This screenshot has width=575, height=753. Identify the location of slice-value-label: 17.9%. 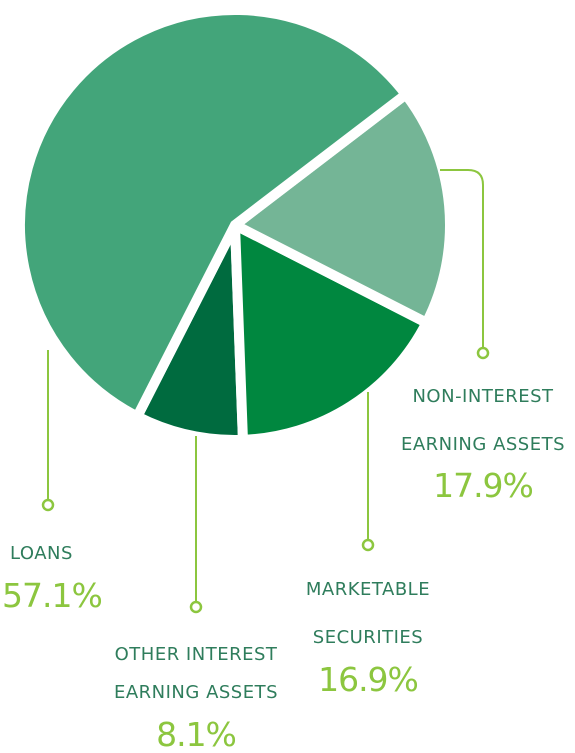
(483, 485).